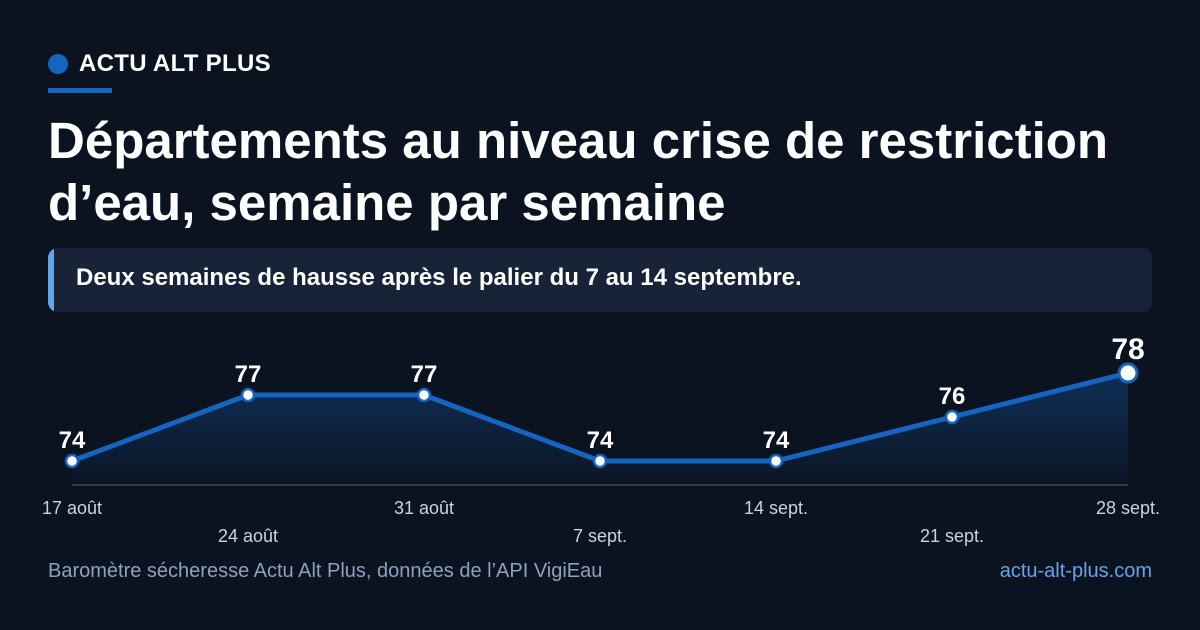 The width and height of the screenshot is (1200, 630). What do you see at coordinates (248, 536) in the screenshot?
I see `x-tick-label: 24 août` at bounding box center [248, 536].